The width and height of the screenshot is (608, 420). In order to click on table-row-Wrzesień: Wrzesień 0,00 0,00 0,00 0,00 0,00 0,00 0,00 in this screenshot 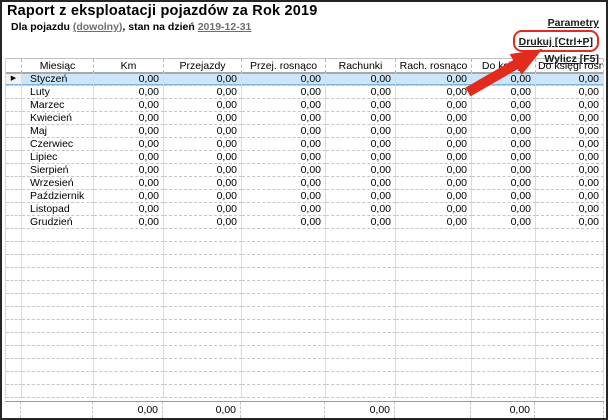, I will do `click(305, 183)`.